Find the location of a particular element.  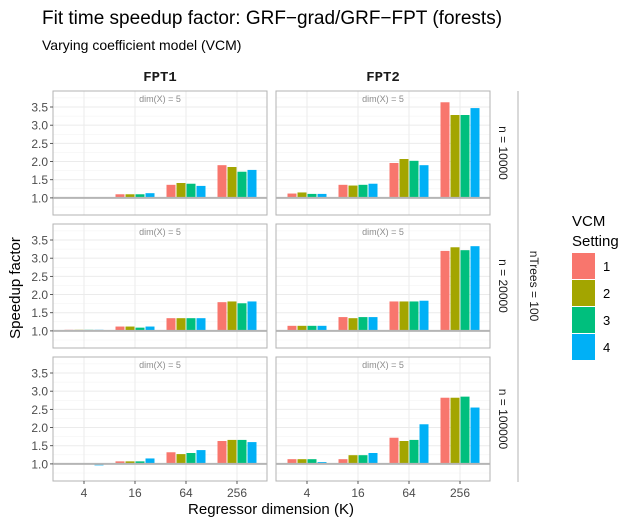

column-facet-label: FPT1 is located at coordinates (160, 78).